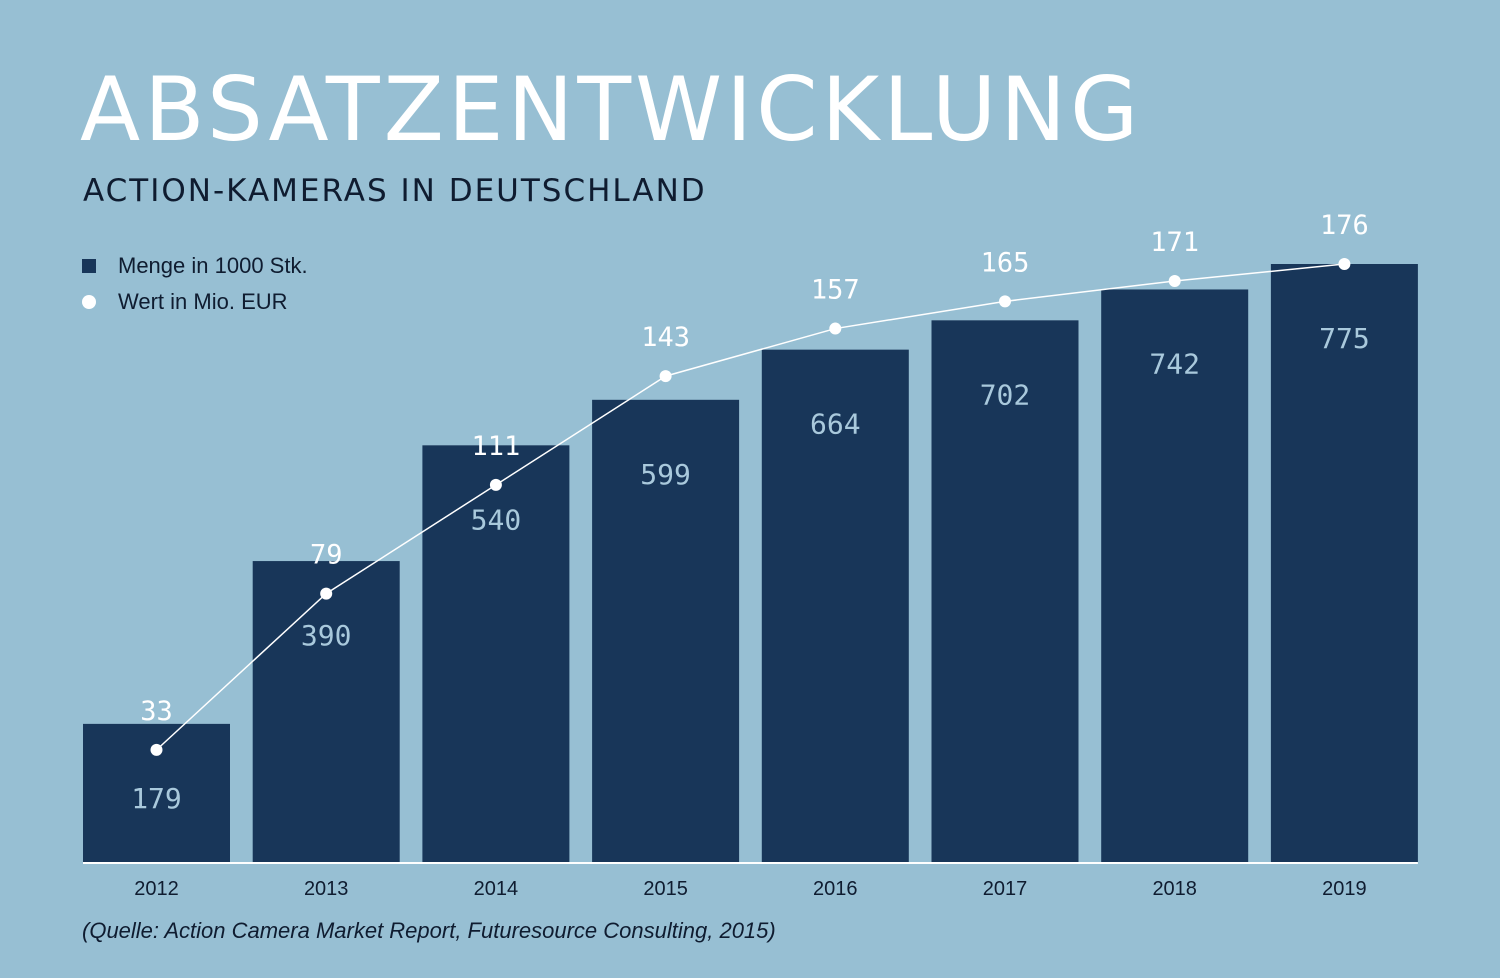 The height and width of the screenshot is (978, 1500). Describe the element at coordinates (1174, 242) in the screenshot. I see `line-value-label-2018: 171` at that location.